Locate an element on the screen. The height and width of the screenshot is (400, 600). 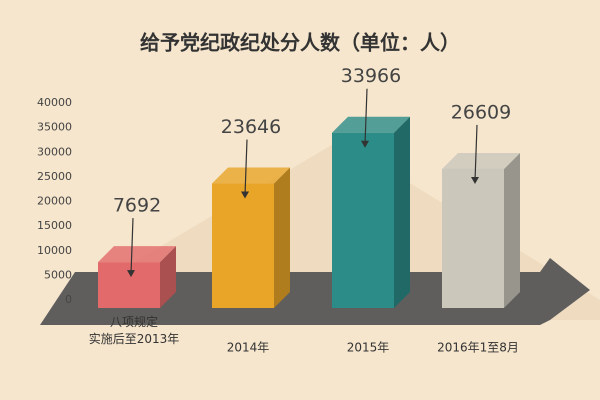
y-tick-label: 35000 is located at coordinates (54, 127).